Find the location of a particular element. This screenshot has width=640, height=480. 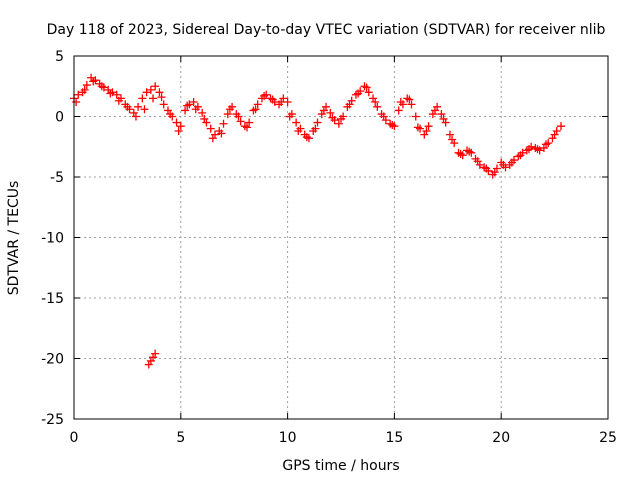

y-tick-label: -15 is located at coordinates (52, 299).